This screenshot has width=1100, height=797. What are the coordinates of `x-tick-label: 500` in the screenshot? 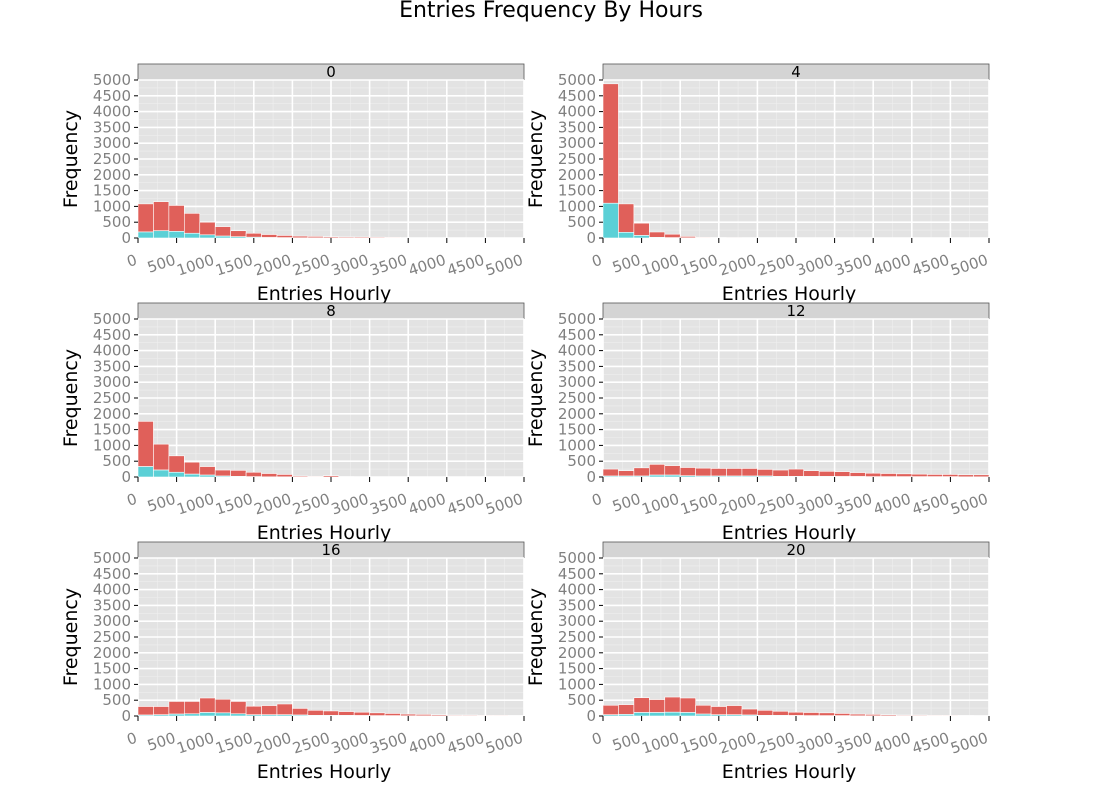 It's located at (626, 503).